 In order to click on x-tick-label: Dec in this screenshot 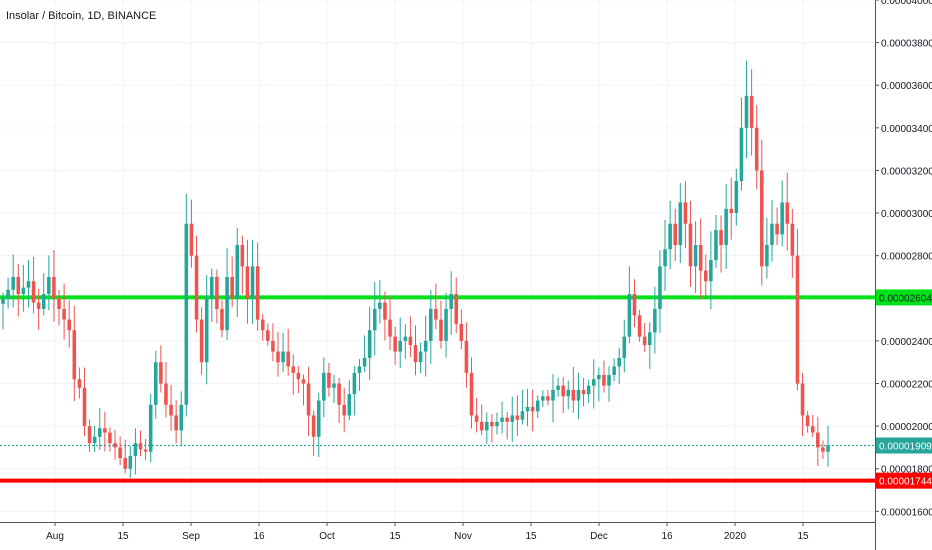, I will do `click(599, 536)`.